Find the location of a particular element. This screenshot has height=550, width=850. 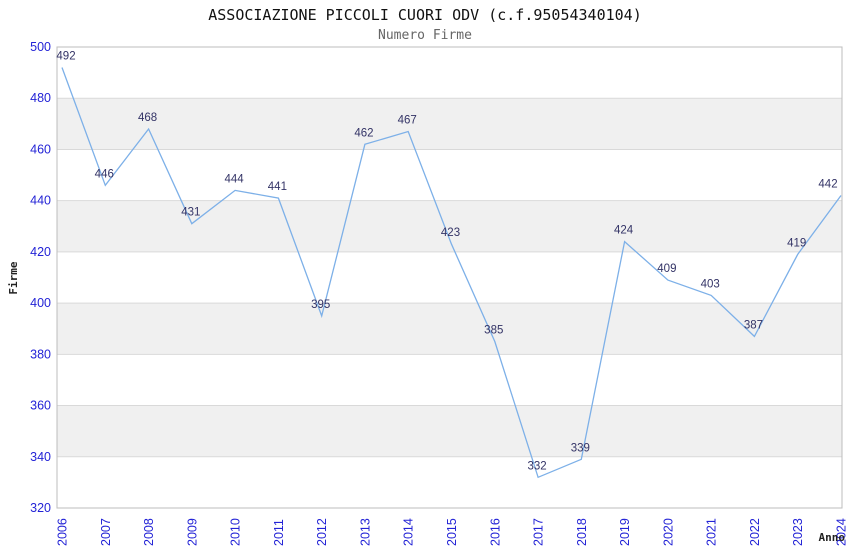

y-tick-label: 360 is located at coordinates (40, 406).